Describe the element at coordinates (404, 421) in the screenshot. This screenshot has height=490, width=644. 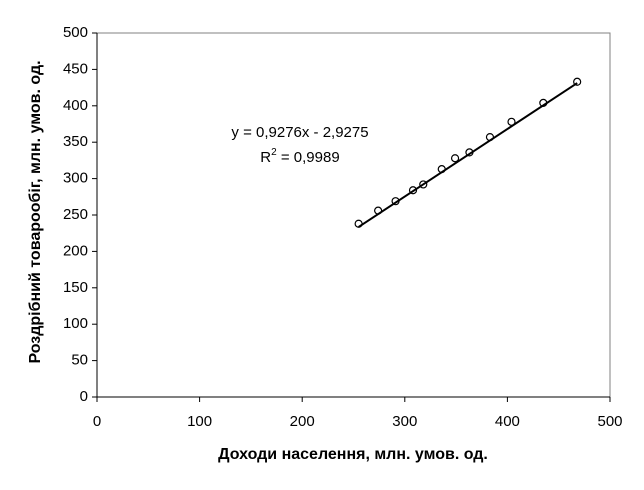
I see `x-tick-label: 300` at that location.